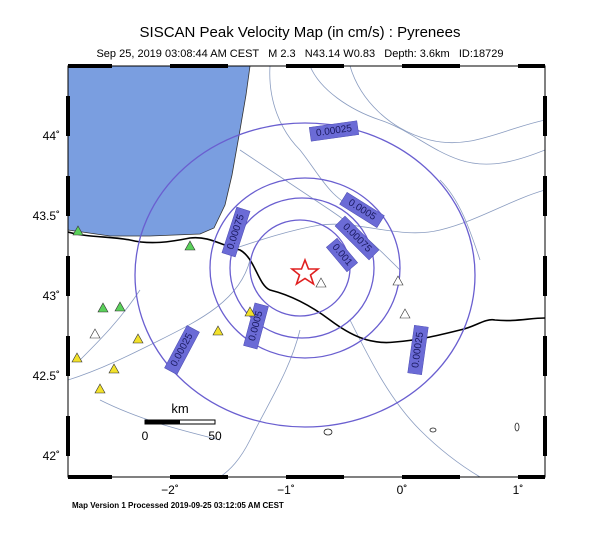 This screenshot has width=595, height=549. Describe the element at coordinates (51, 136) in the screenshot. I see `lat-label: 44˚` at that location.